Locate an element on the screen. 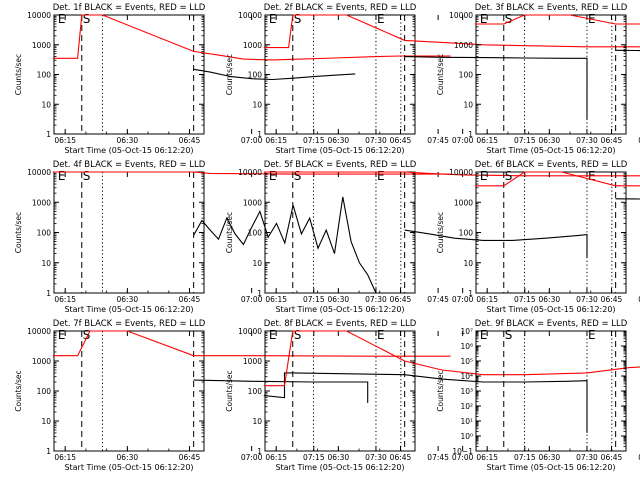 The width and height of the screenshot is (640, 480). y-tick-label: 10⁴ is located at coordinates (466, 376).